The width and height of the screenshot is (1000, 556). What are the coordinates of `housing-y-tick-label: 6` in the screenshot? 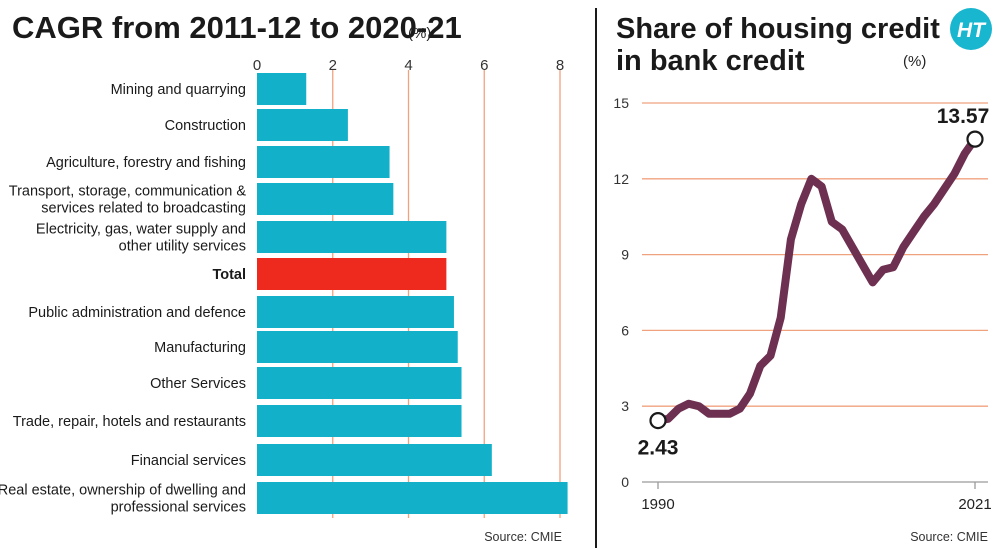 It's located at (625, 330).